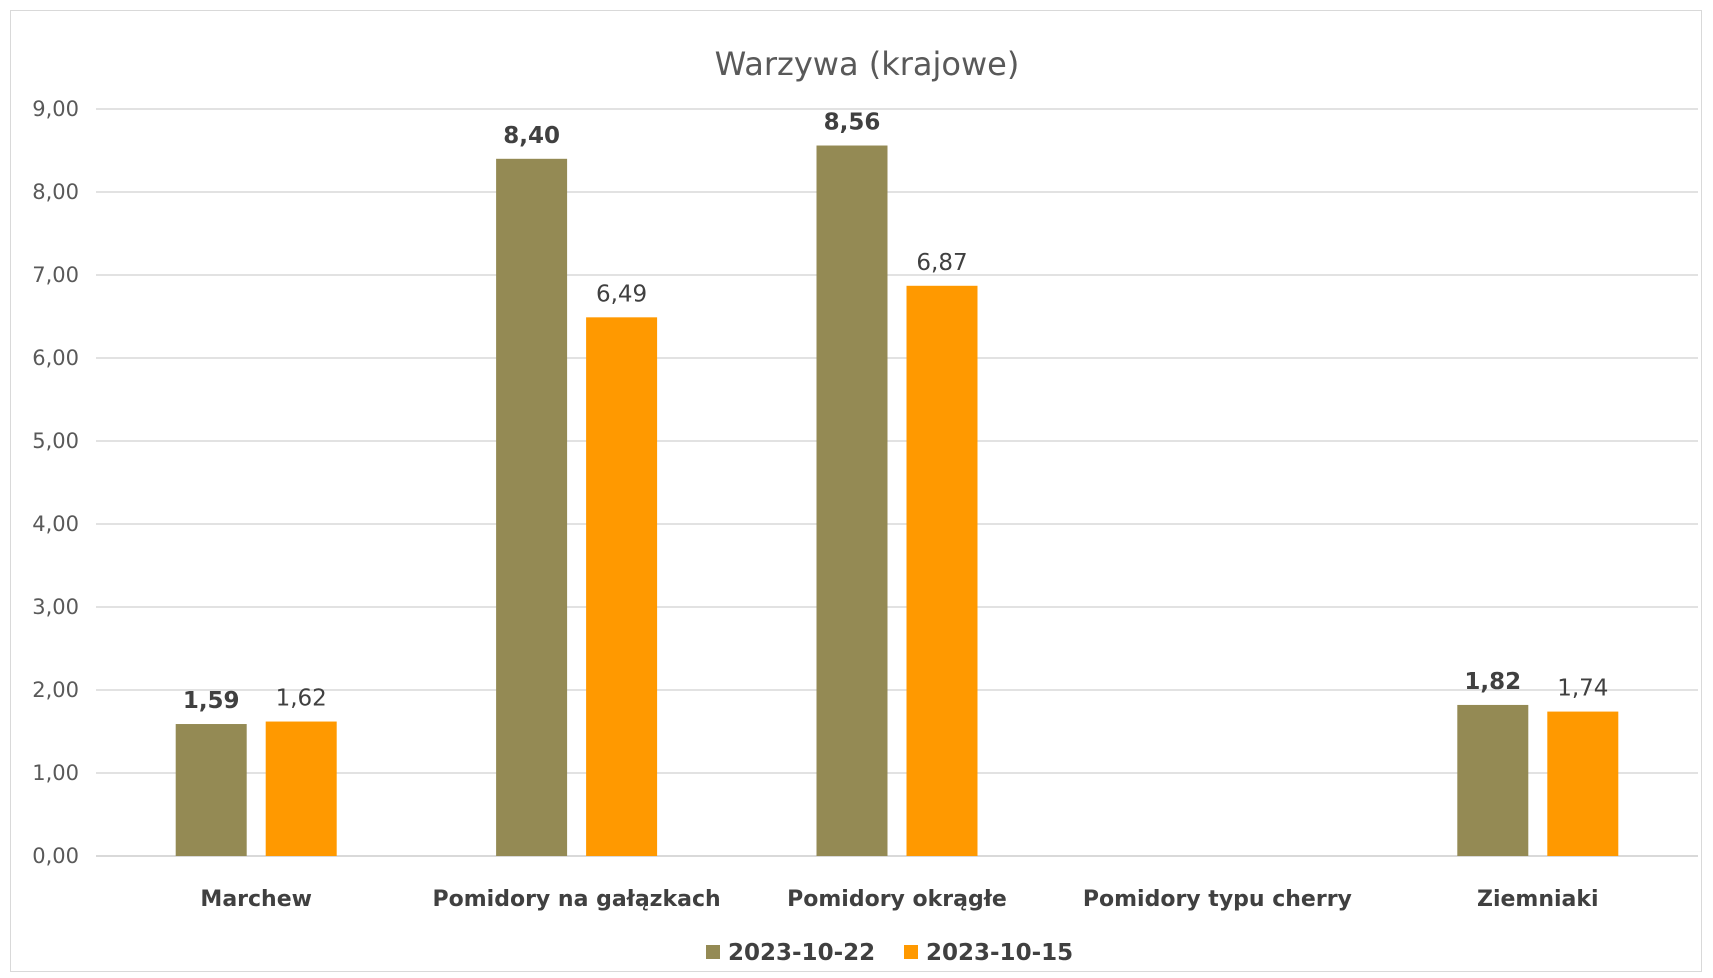 The height and width of the screenshot is (978, 1713). What do you see at coordinates (577, 899) in the screenshot?
I see `x-category-label: Pomidory na gałązkach` at bounding box center [577, 899].